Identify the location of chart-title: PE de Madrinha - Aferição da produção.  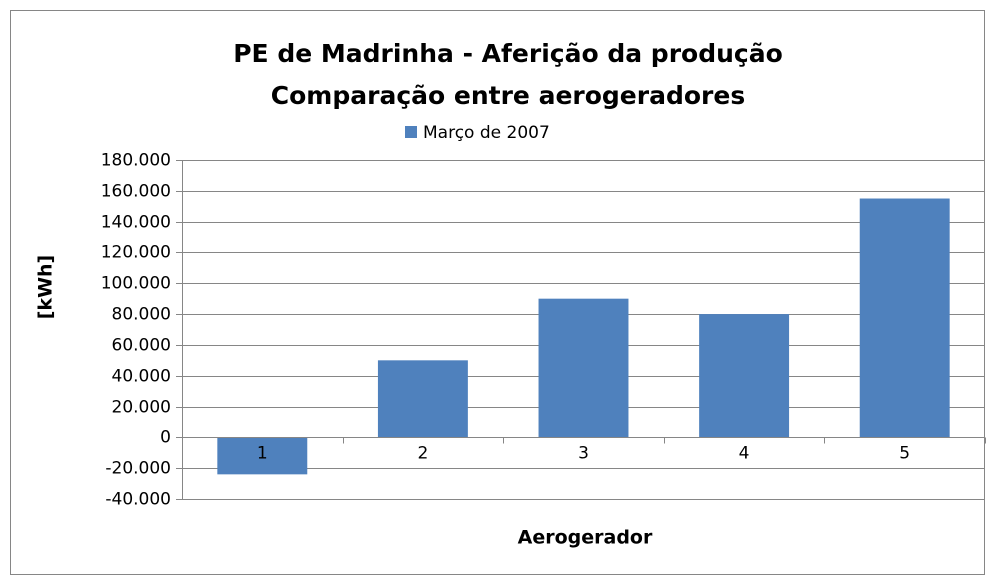
(508, 53).